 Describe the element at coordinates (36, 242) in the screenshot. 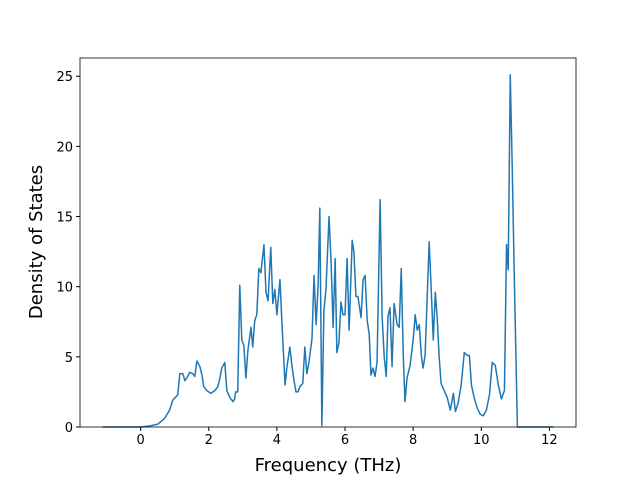

I see `y-axis-label: Density of States` at that location.